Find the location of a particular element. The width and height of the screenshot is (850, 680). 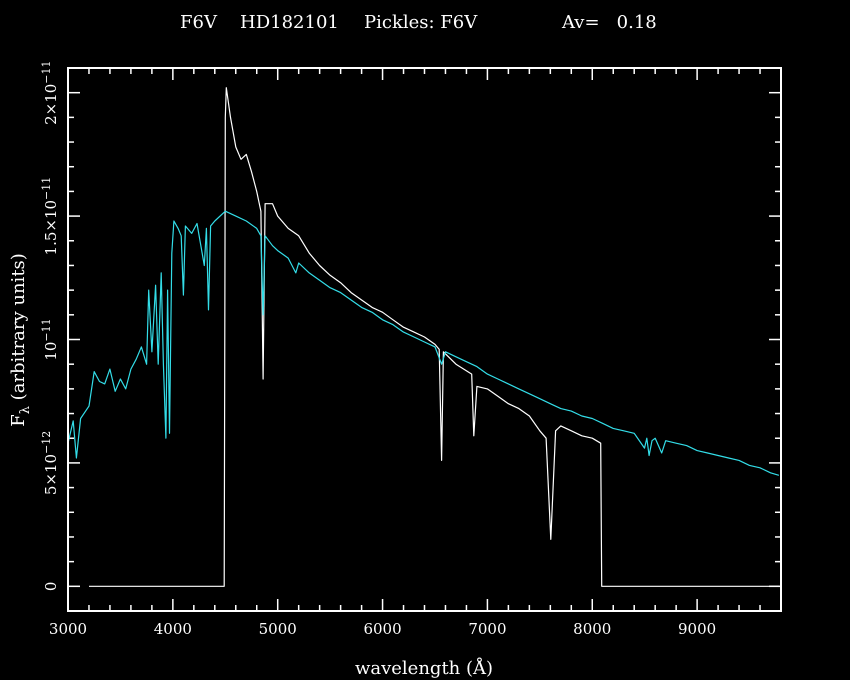

y-axis-label: Fλ (arbitrary units) is located at coordinates (20, 340).